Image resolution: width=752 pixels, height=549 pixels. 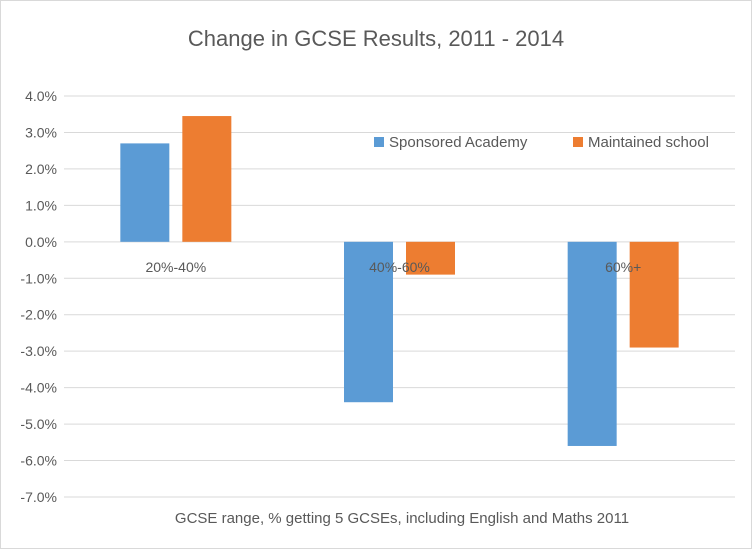 What do you see at coordinates (399, 267) in the screenshot?
I see `category-label: 40%-60%` at bounding box center [399, 267].